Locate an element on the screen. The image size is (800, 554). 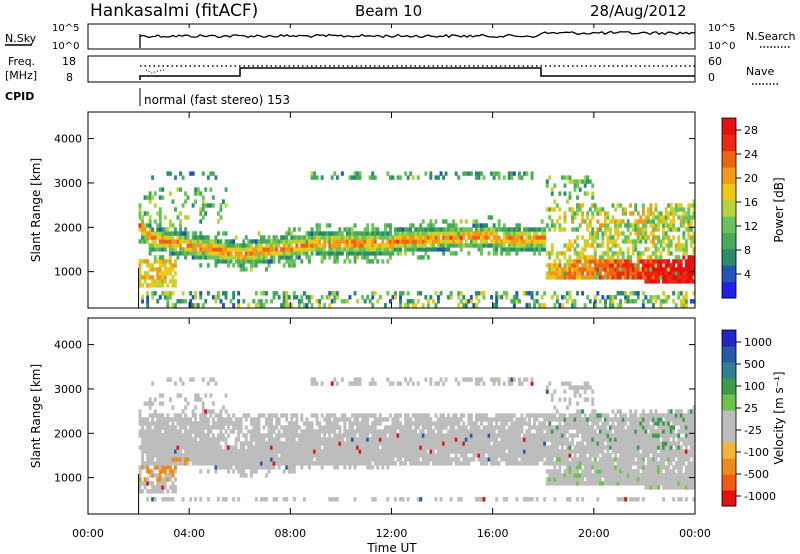
colorbar-tick-label: 24 is located at coordinates (751, 154).